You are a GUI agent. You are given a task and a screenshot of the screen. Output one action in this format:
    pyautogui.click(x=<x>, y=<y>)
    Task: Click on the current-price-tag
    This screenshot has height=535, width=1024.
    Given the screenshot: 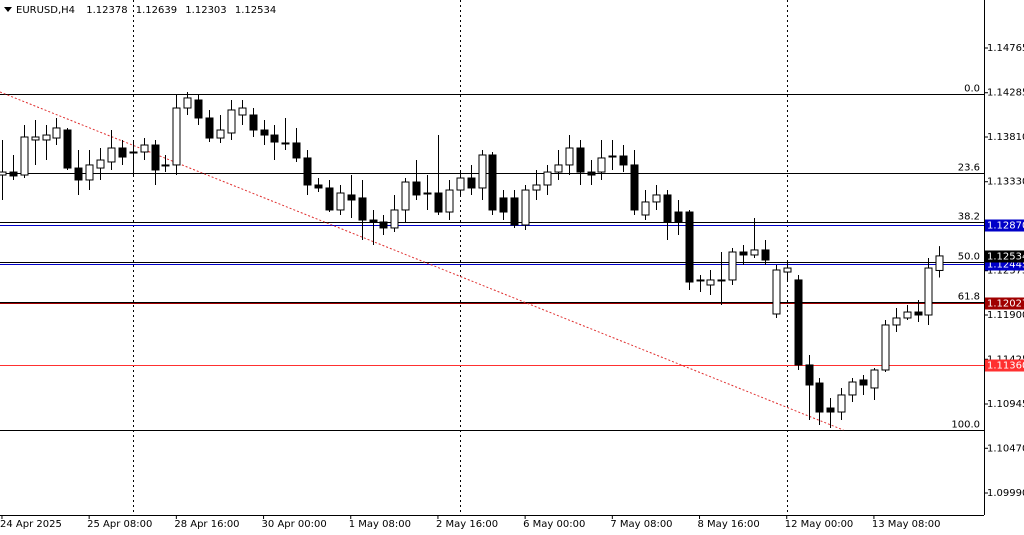 What is the action you would take?
    pyautogui.click(x=1004, y=256)
    